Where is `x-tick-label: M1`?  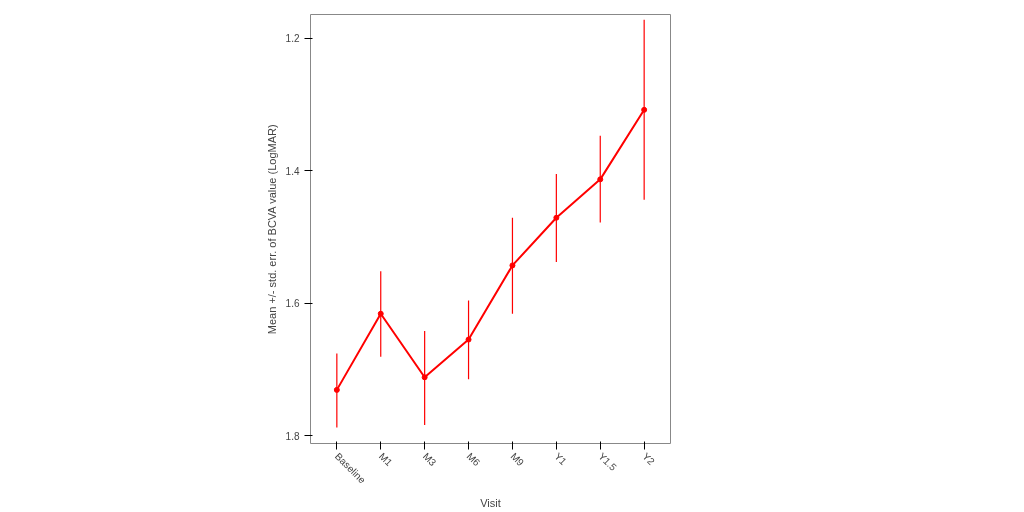
x-tick-label: M1 is located at coordinates (385, 459).